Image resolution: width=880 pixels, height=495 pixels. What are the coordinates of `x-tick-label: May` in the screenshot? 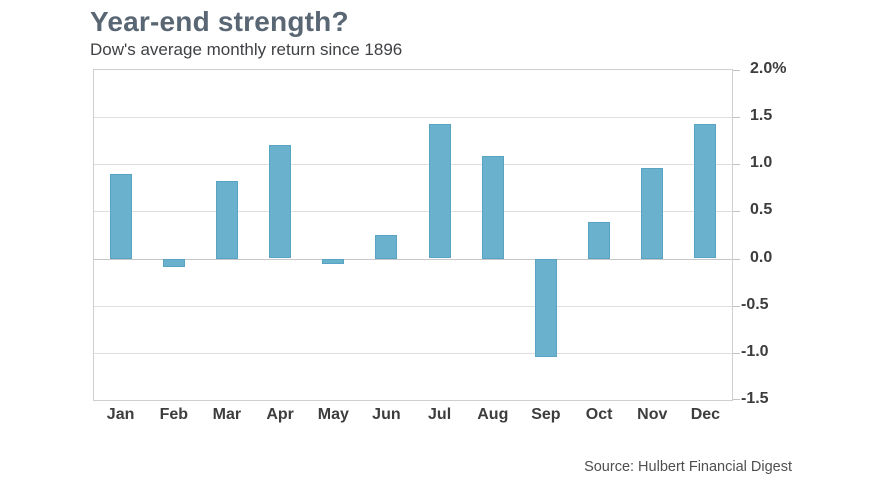 It's located at (333, 414).